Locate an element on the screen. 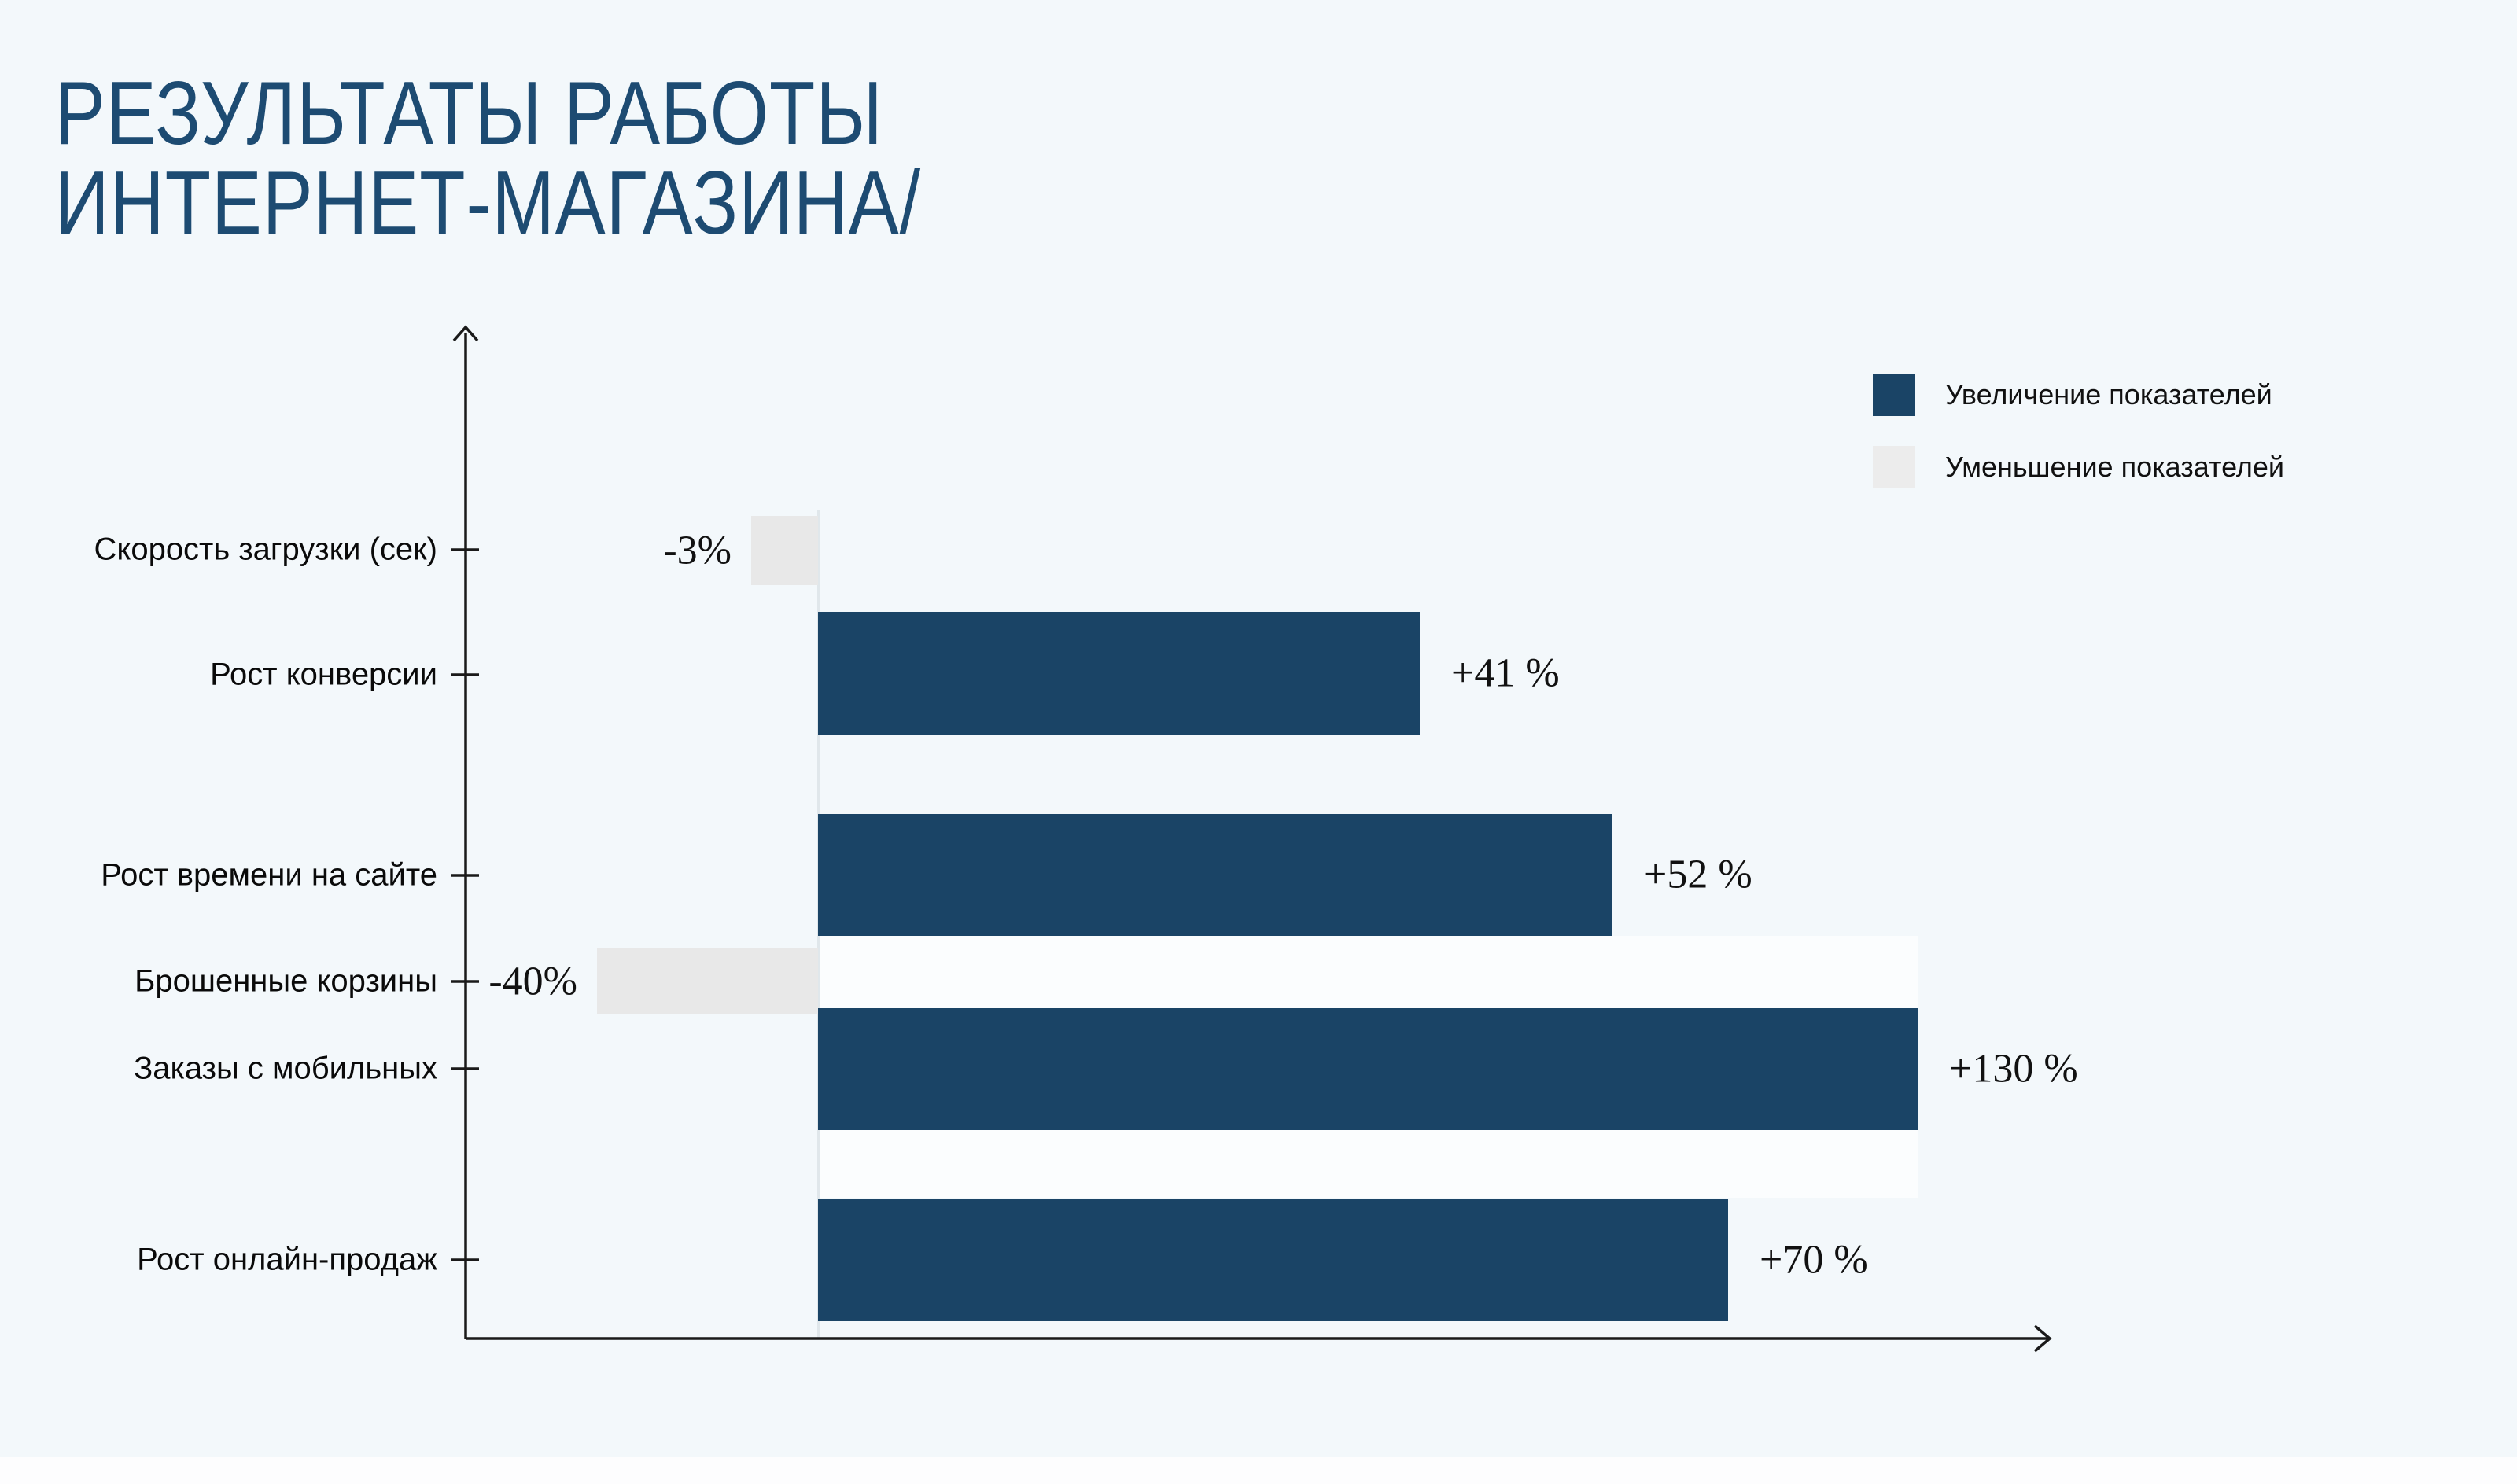  page-title-line2: ИНТЕРНЕТ-МАГАЗИНА/ is located at coordinates (488, 203).